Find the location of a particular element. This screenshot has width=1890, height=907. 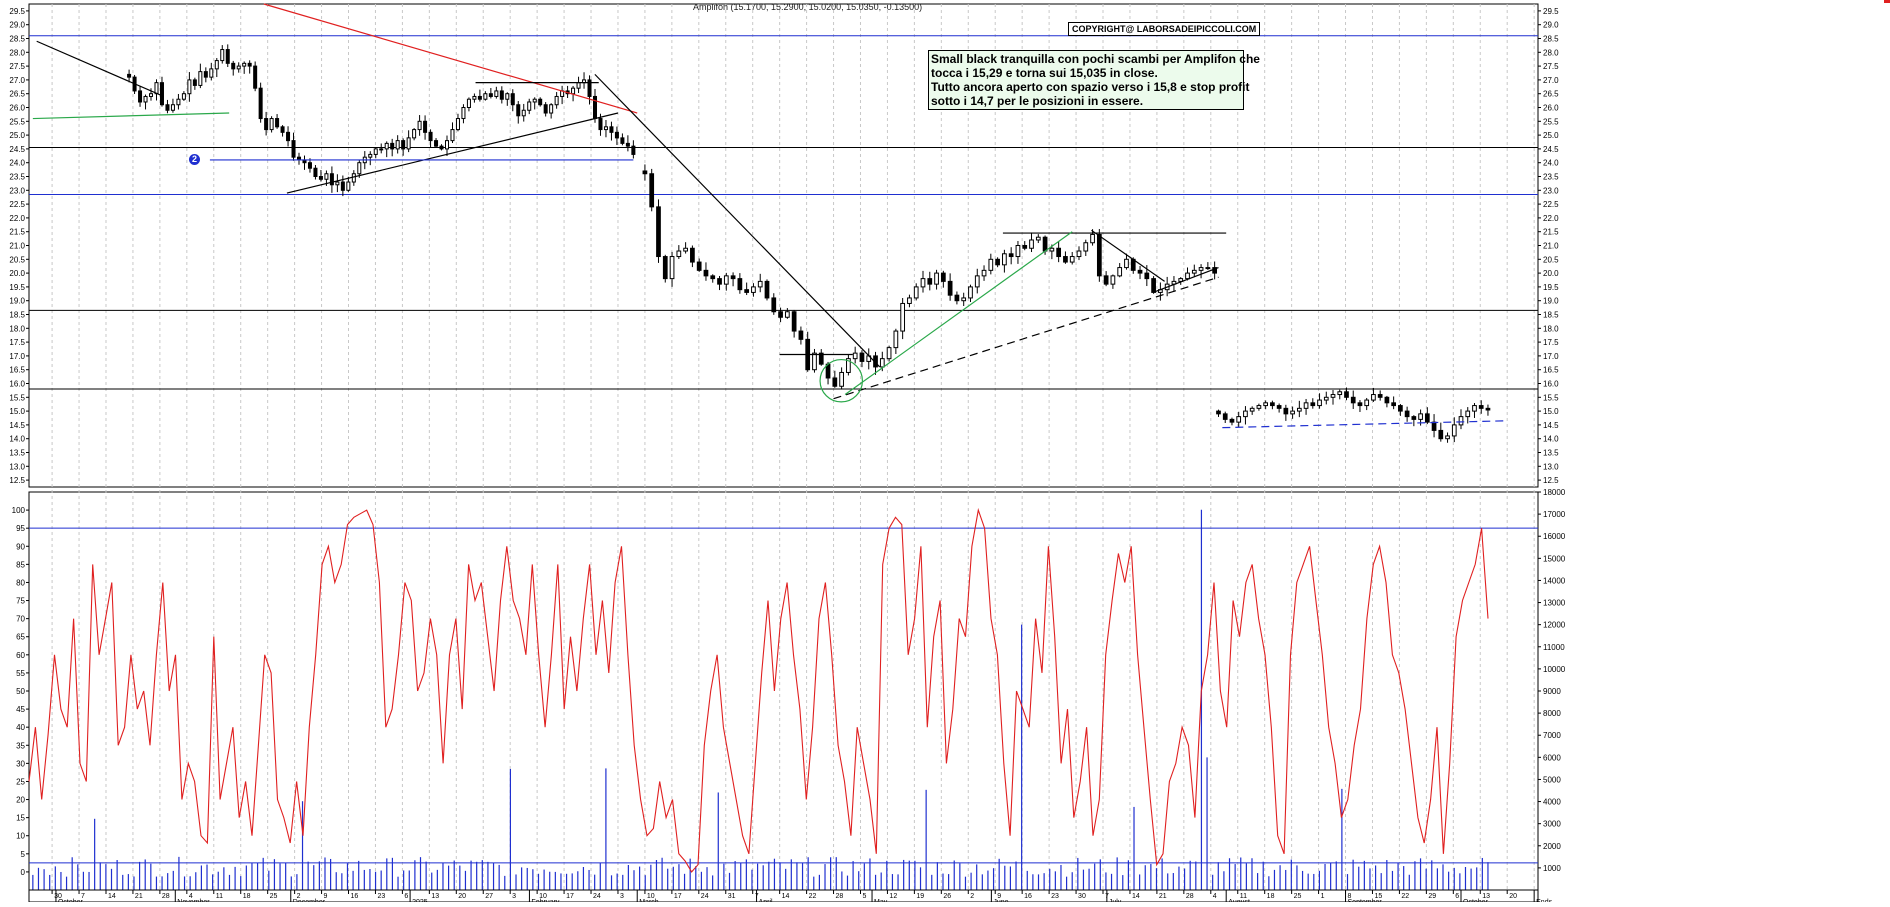

x-tick-label: 27 is located at coordinates (489, 896).